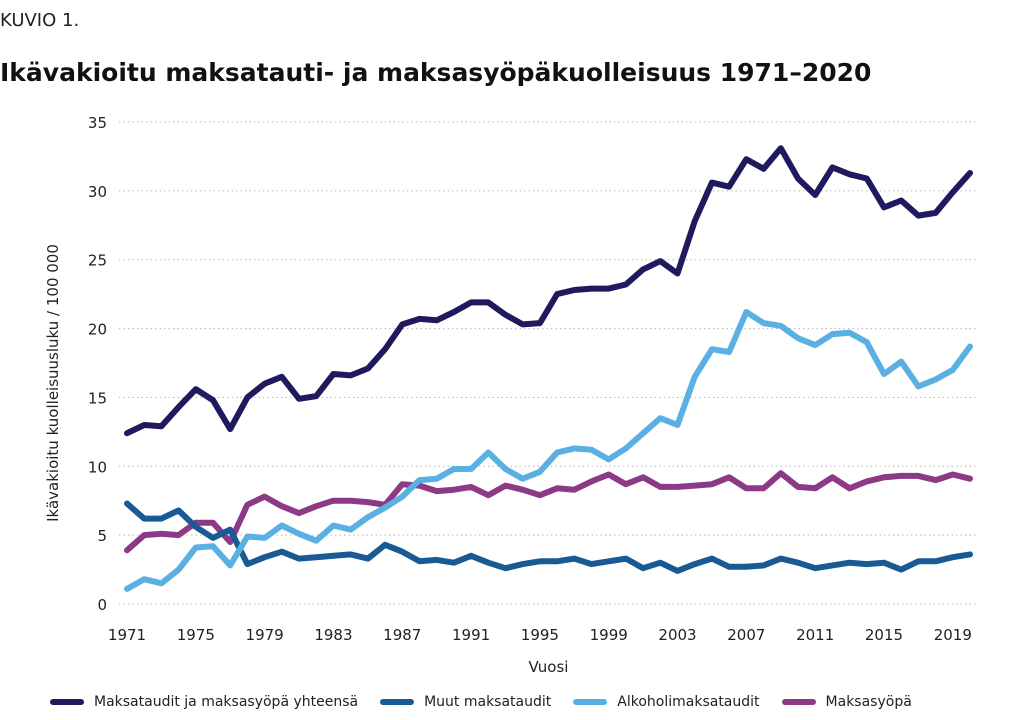 This screenshot has height=720, width=1024. I want to click on x-tick-label: 1987, so click(402, 635).